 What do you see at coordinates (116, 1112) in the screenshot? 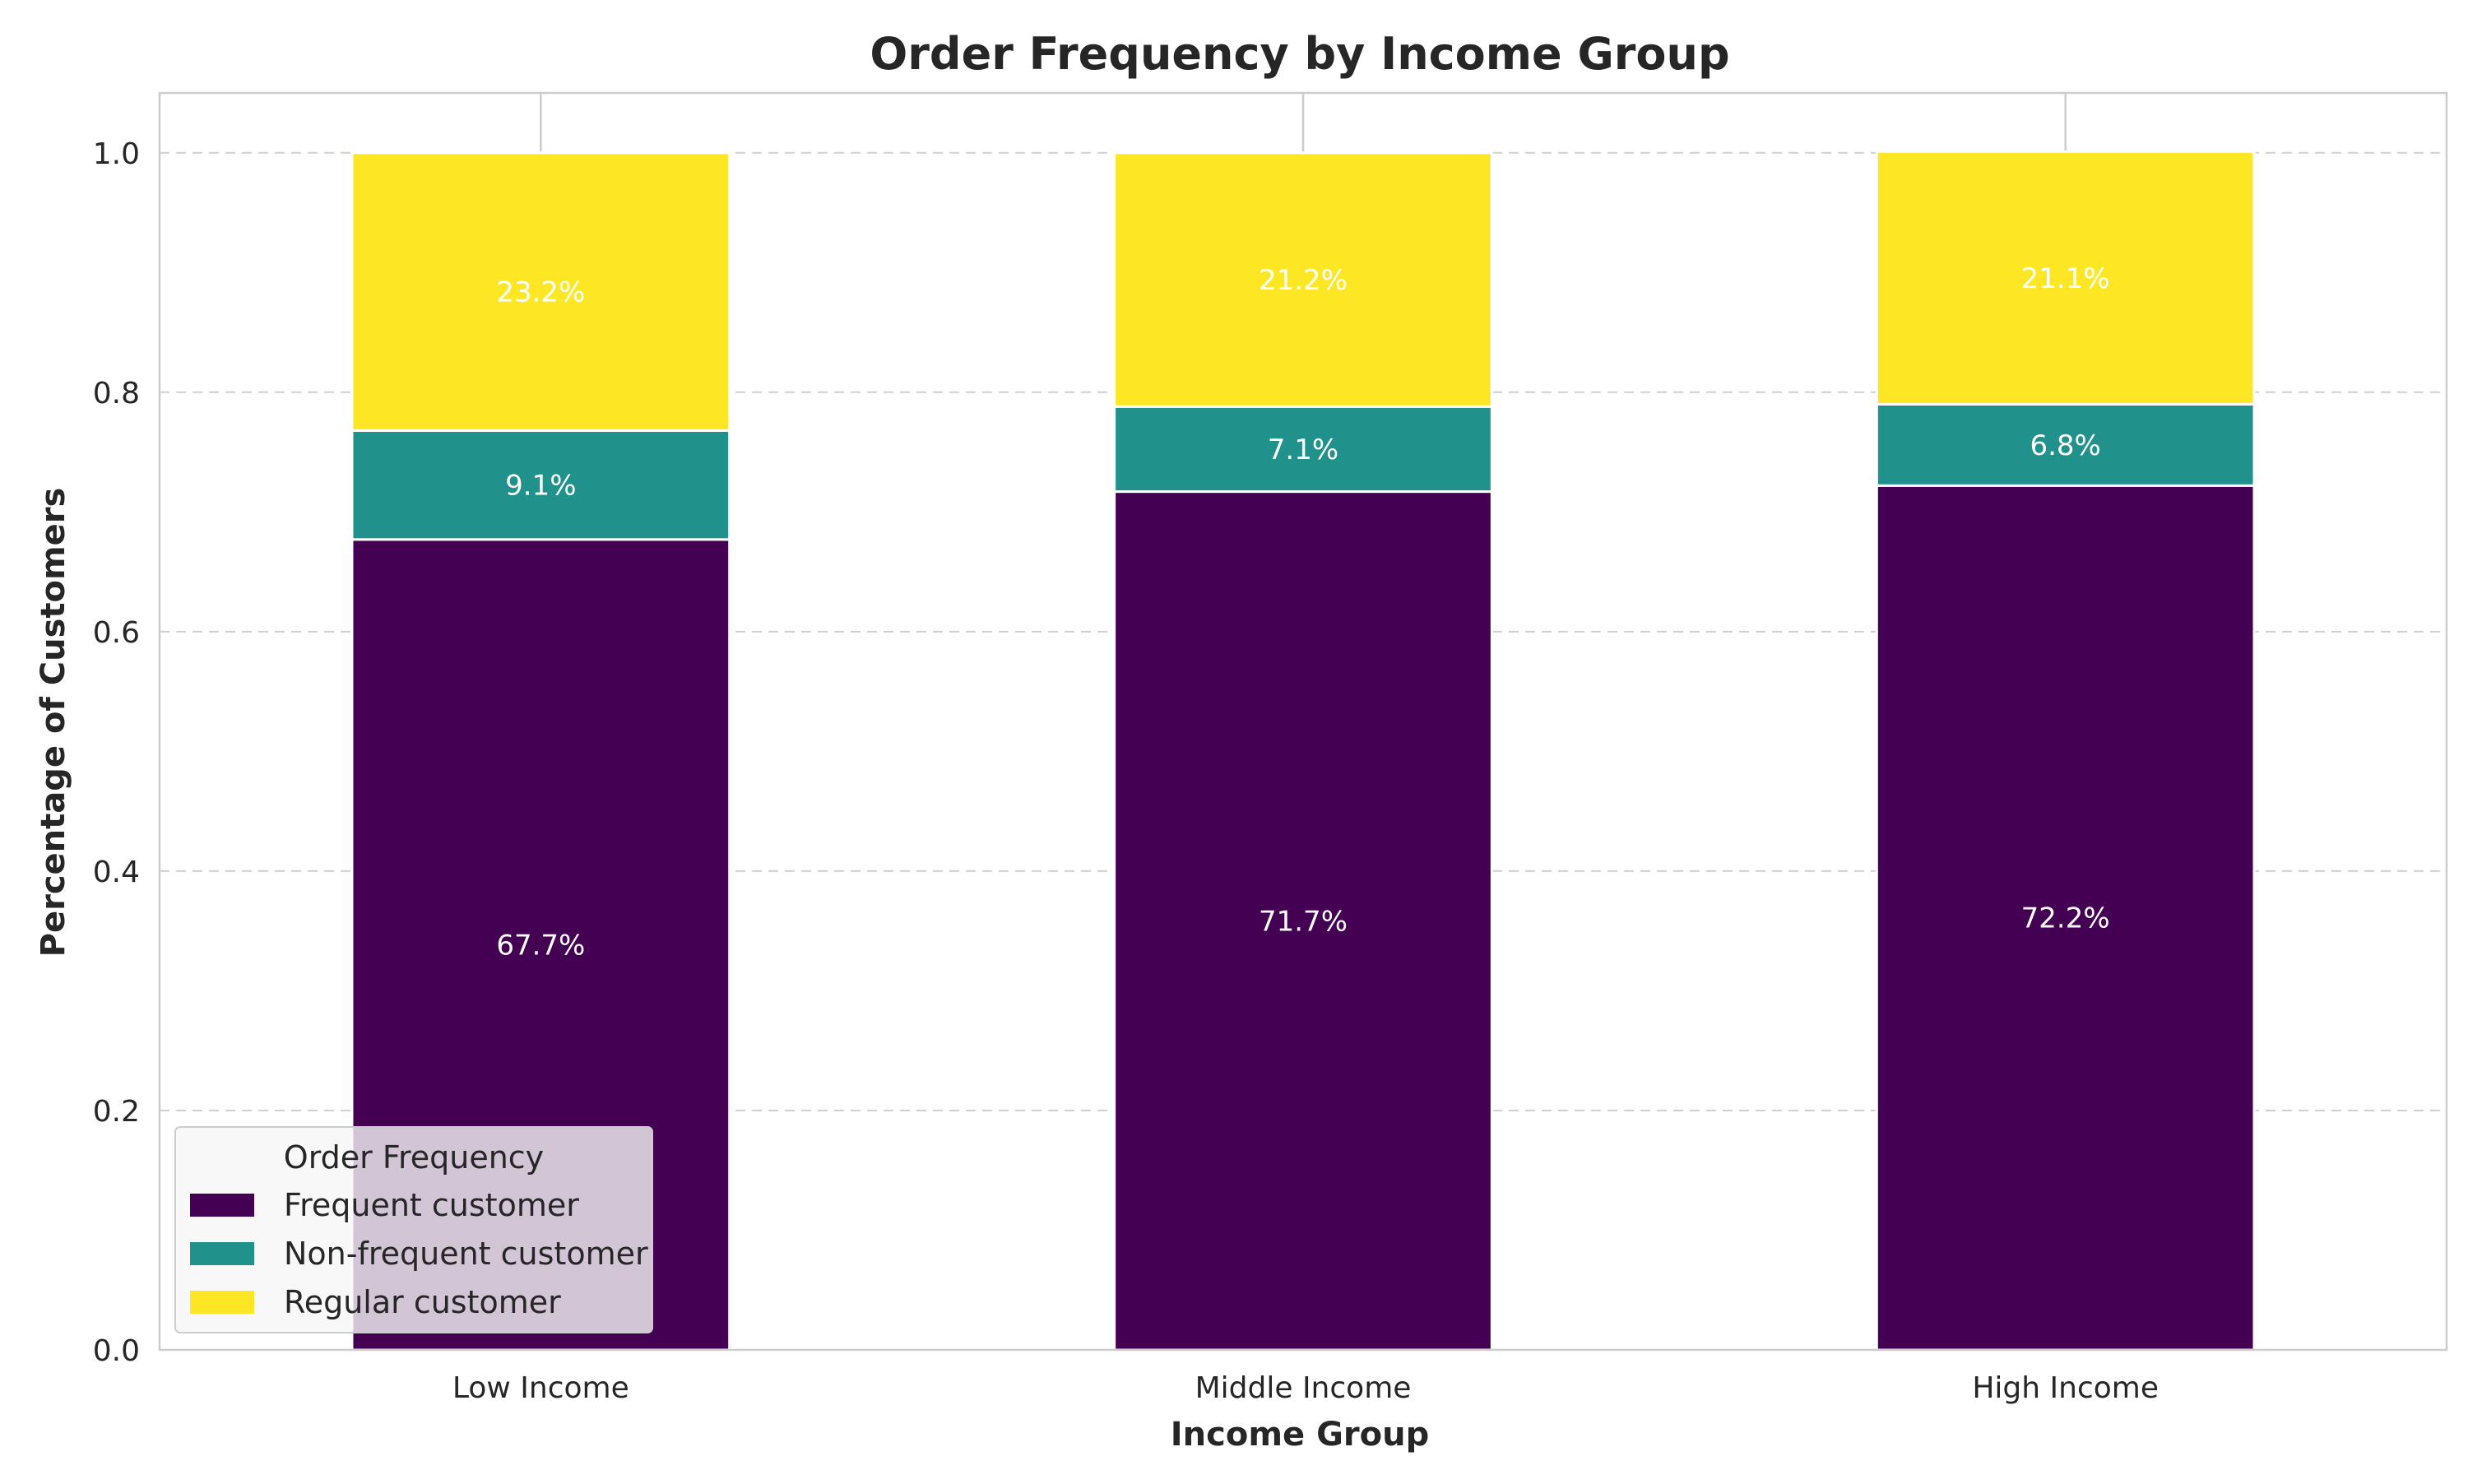
I see `y-tick-label: 0.2` at bounding box center [116, 1112].